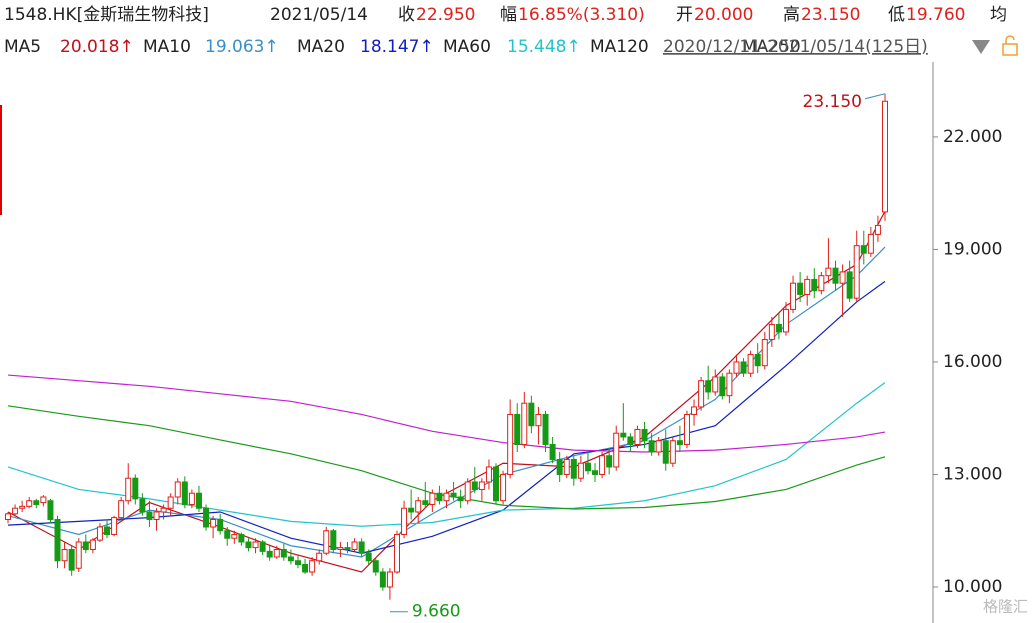 The width and height of the screenshot is (1033, 623). I want to click on date-range: 2020/12/11-2021/05/14(125日), so click(795, 47).